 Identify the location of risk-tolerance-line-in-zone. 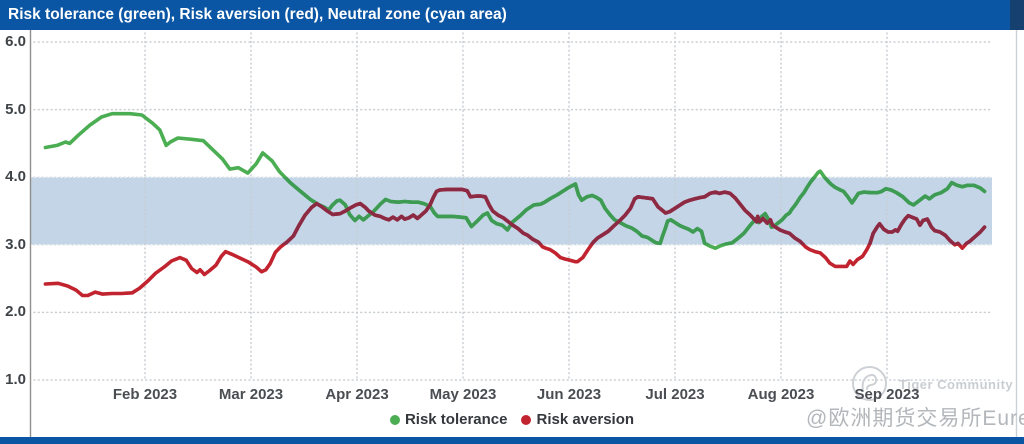
(634, 211).